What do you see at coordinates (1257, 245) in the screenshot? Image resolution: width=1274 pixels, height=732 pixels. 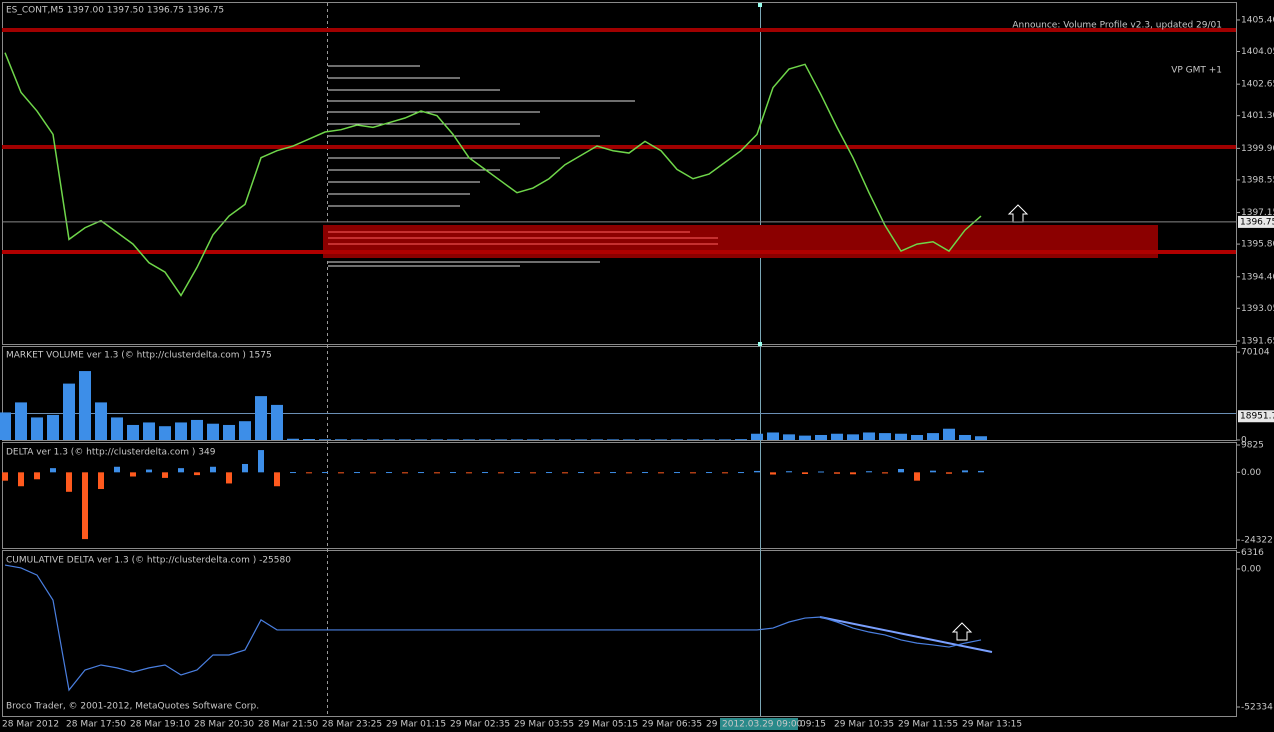 I see `y-tick-label: 1395.80` at bounding box center [1257, 245].